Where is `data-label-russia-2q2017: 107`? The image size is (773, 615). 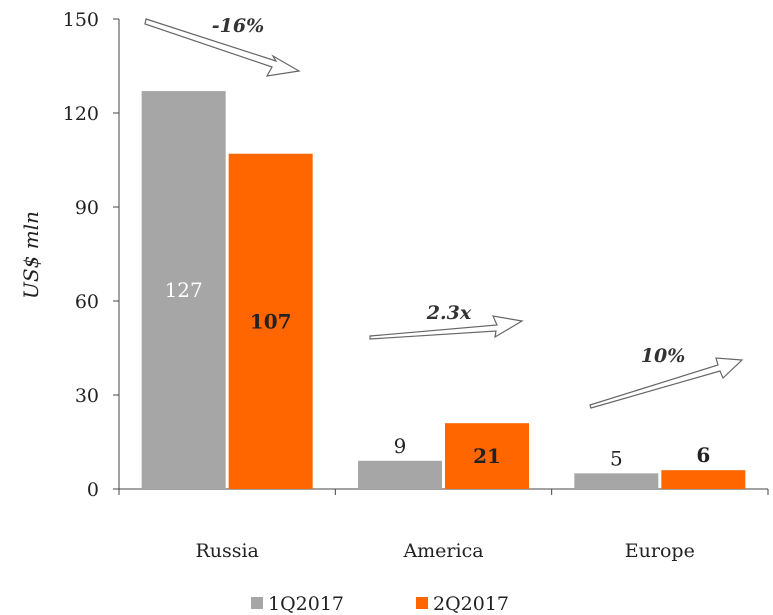
data-label-russia-2q2017: 107 is located at coordinates (271, 321).